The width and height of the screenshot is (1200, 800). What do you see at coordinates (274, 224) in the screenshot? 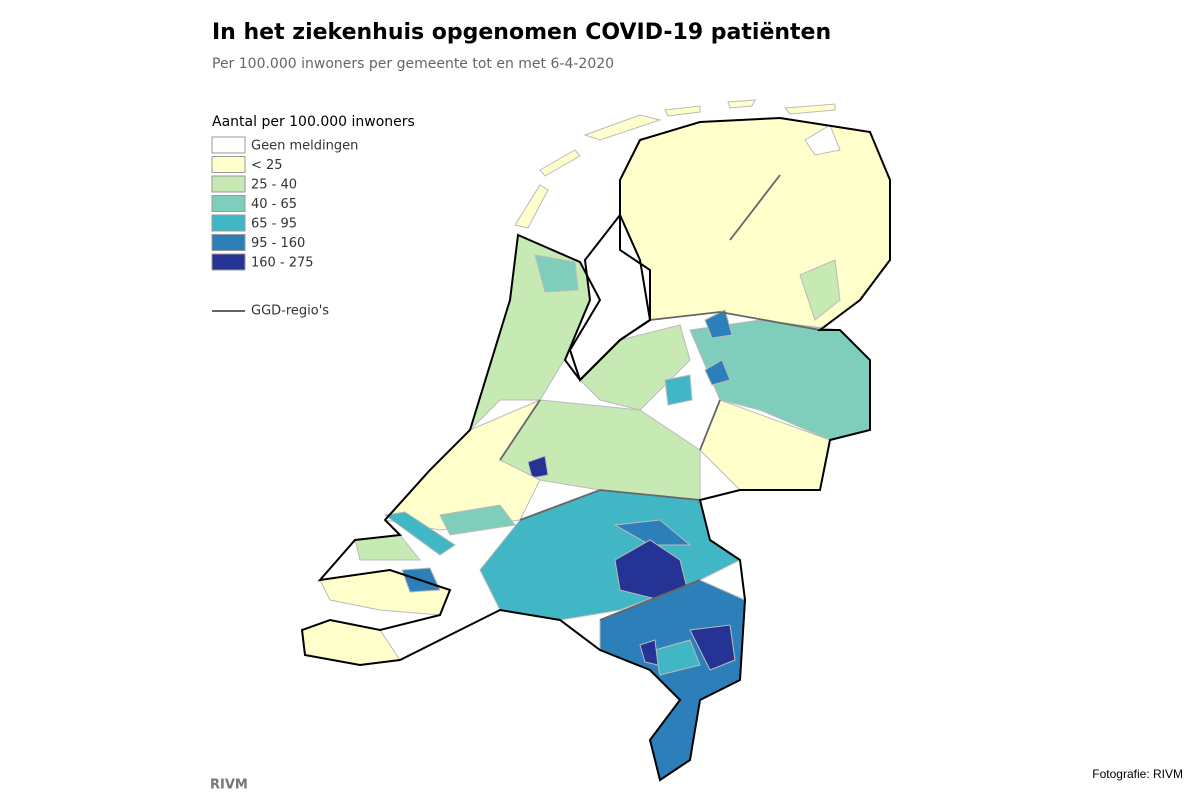
I see `legend-label: 65 - 95` at bounding box center [274, 224].